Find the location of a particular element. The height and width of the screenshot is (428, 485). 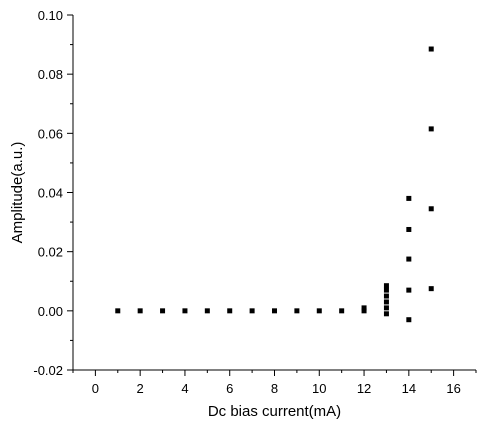

y-tick-label: 0.00 is located at coordinates (50, 311).